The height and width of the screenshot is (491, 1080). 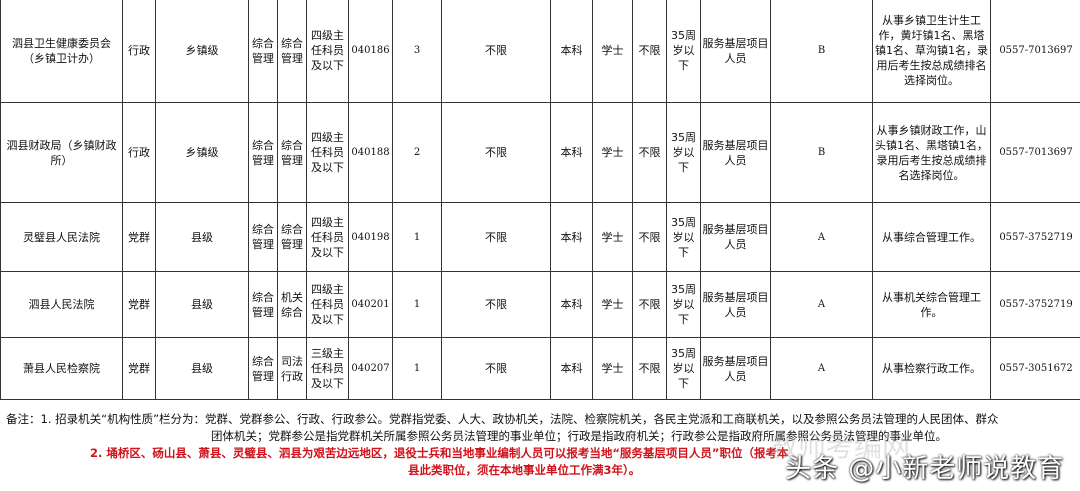 What do you see at coordinates (370, 152) in the screenshot?
I see `cell-code: 040188` at bounding box center [370, 152].